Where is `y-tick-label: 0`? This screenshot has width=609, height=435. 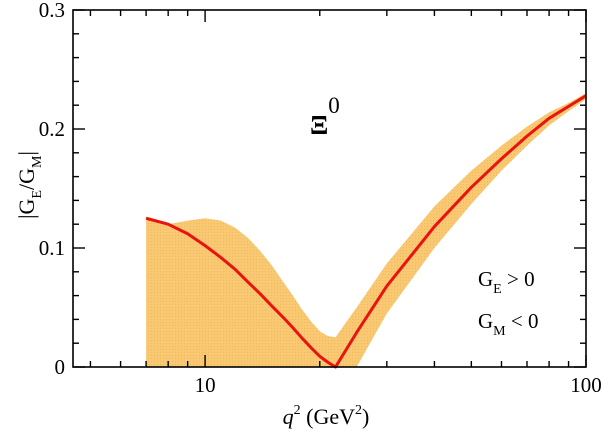
y-tick-label: 0 is located at coordinates (60, 367).